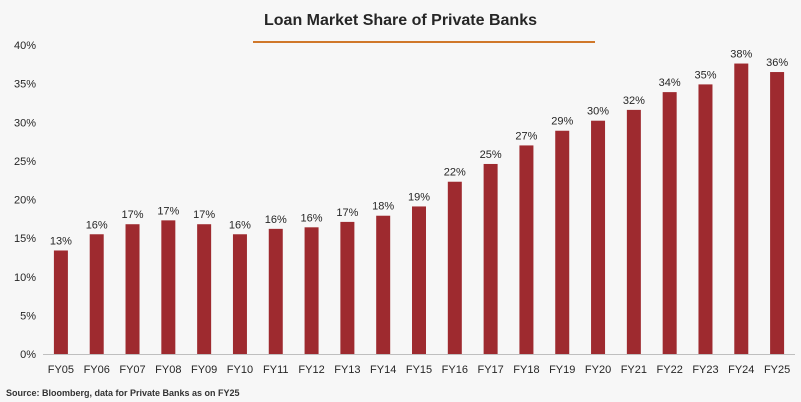  What do you see at coordinates (777, 63) in the screenshot?
I see `data-label: 36%` at bounding box center [777, 63].